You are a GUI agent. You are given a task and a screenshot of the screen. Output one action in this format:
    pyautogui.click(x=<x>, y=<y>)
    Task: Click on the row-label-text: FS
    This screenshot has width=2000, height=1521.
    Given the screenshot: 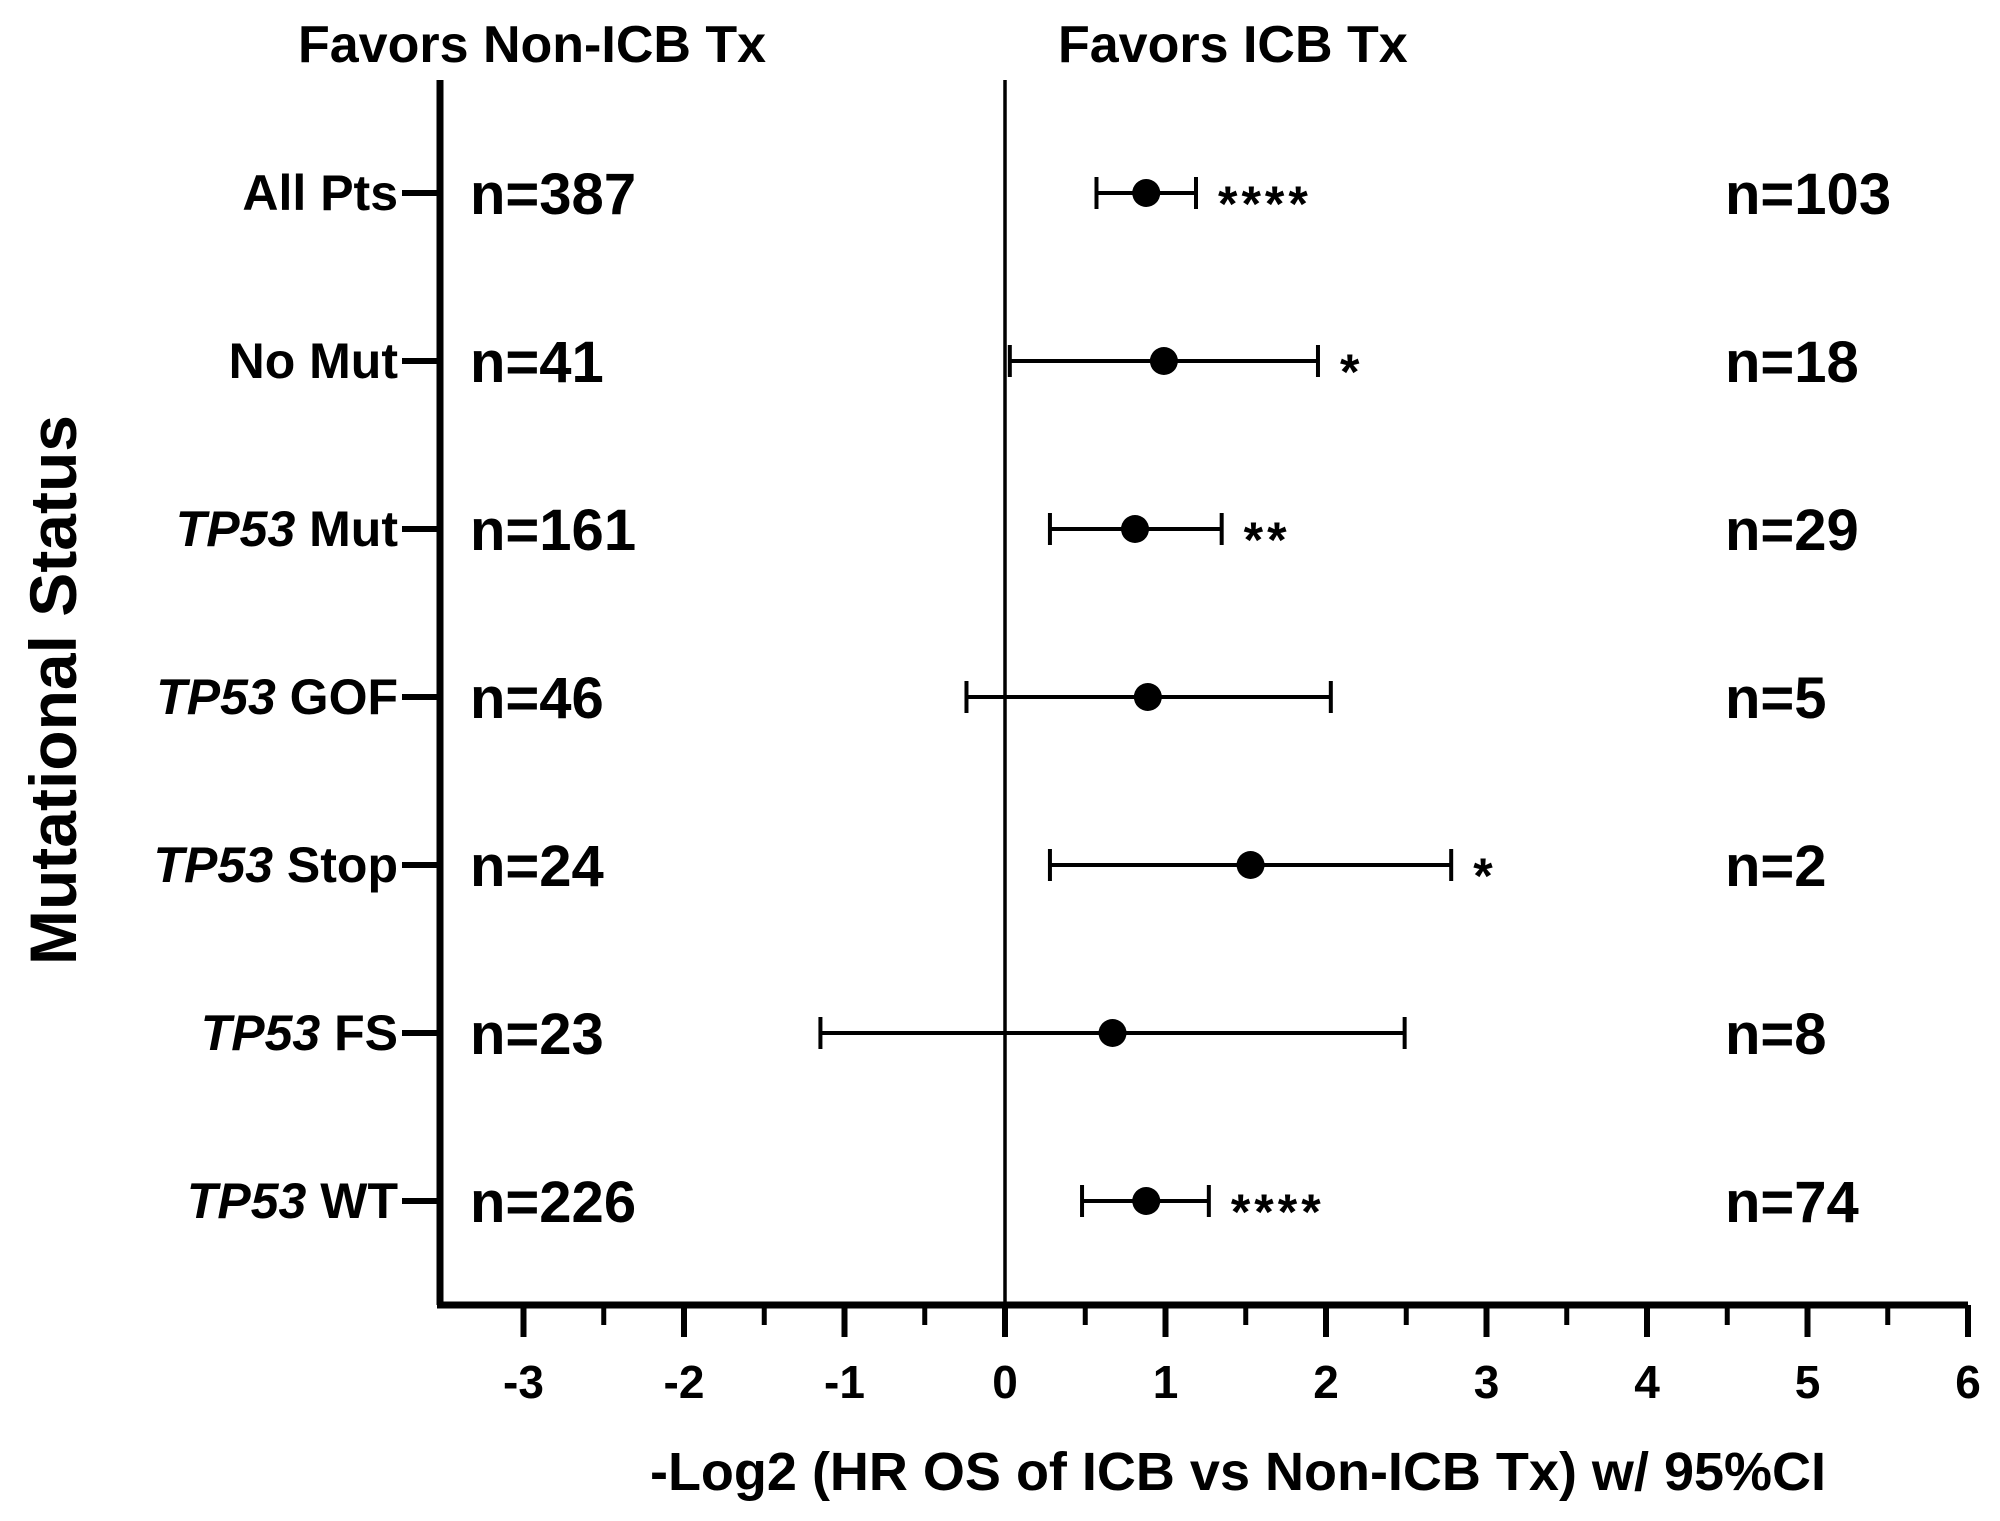 What is the action you would take?
    pyautogui.click(x=366, y=1033)
    